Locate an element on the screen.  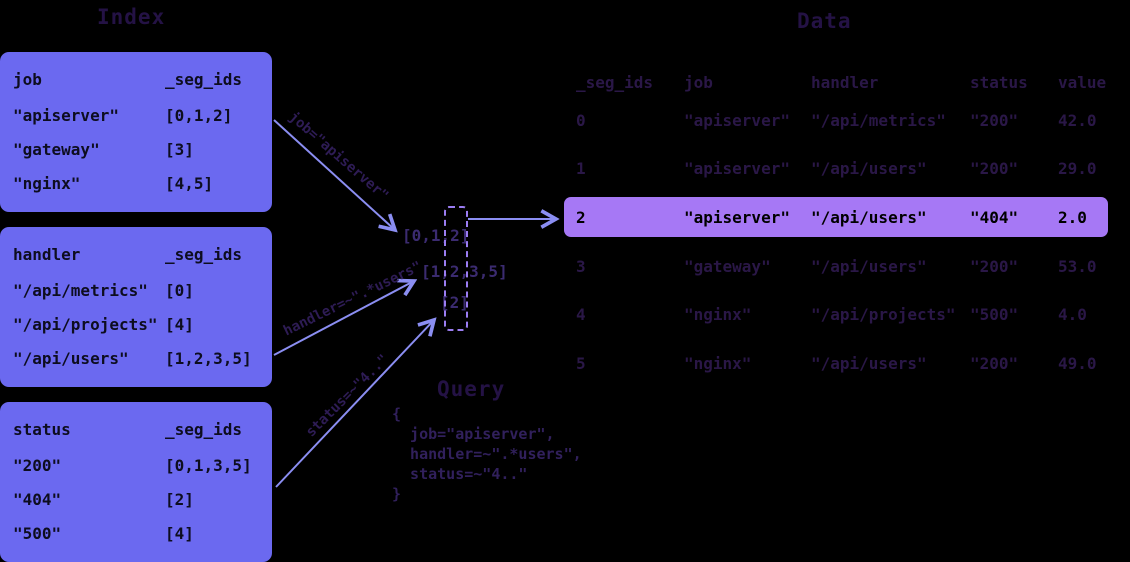
cell-seg-id: 2 is located at coordinates (581, 217).